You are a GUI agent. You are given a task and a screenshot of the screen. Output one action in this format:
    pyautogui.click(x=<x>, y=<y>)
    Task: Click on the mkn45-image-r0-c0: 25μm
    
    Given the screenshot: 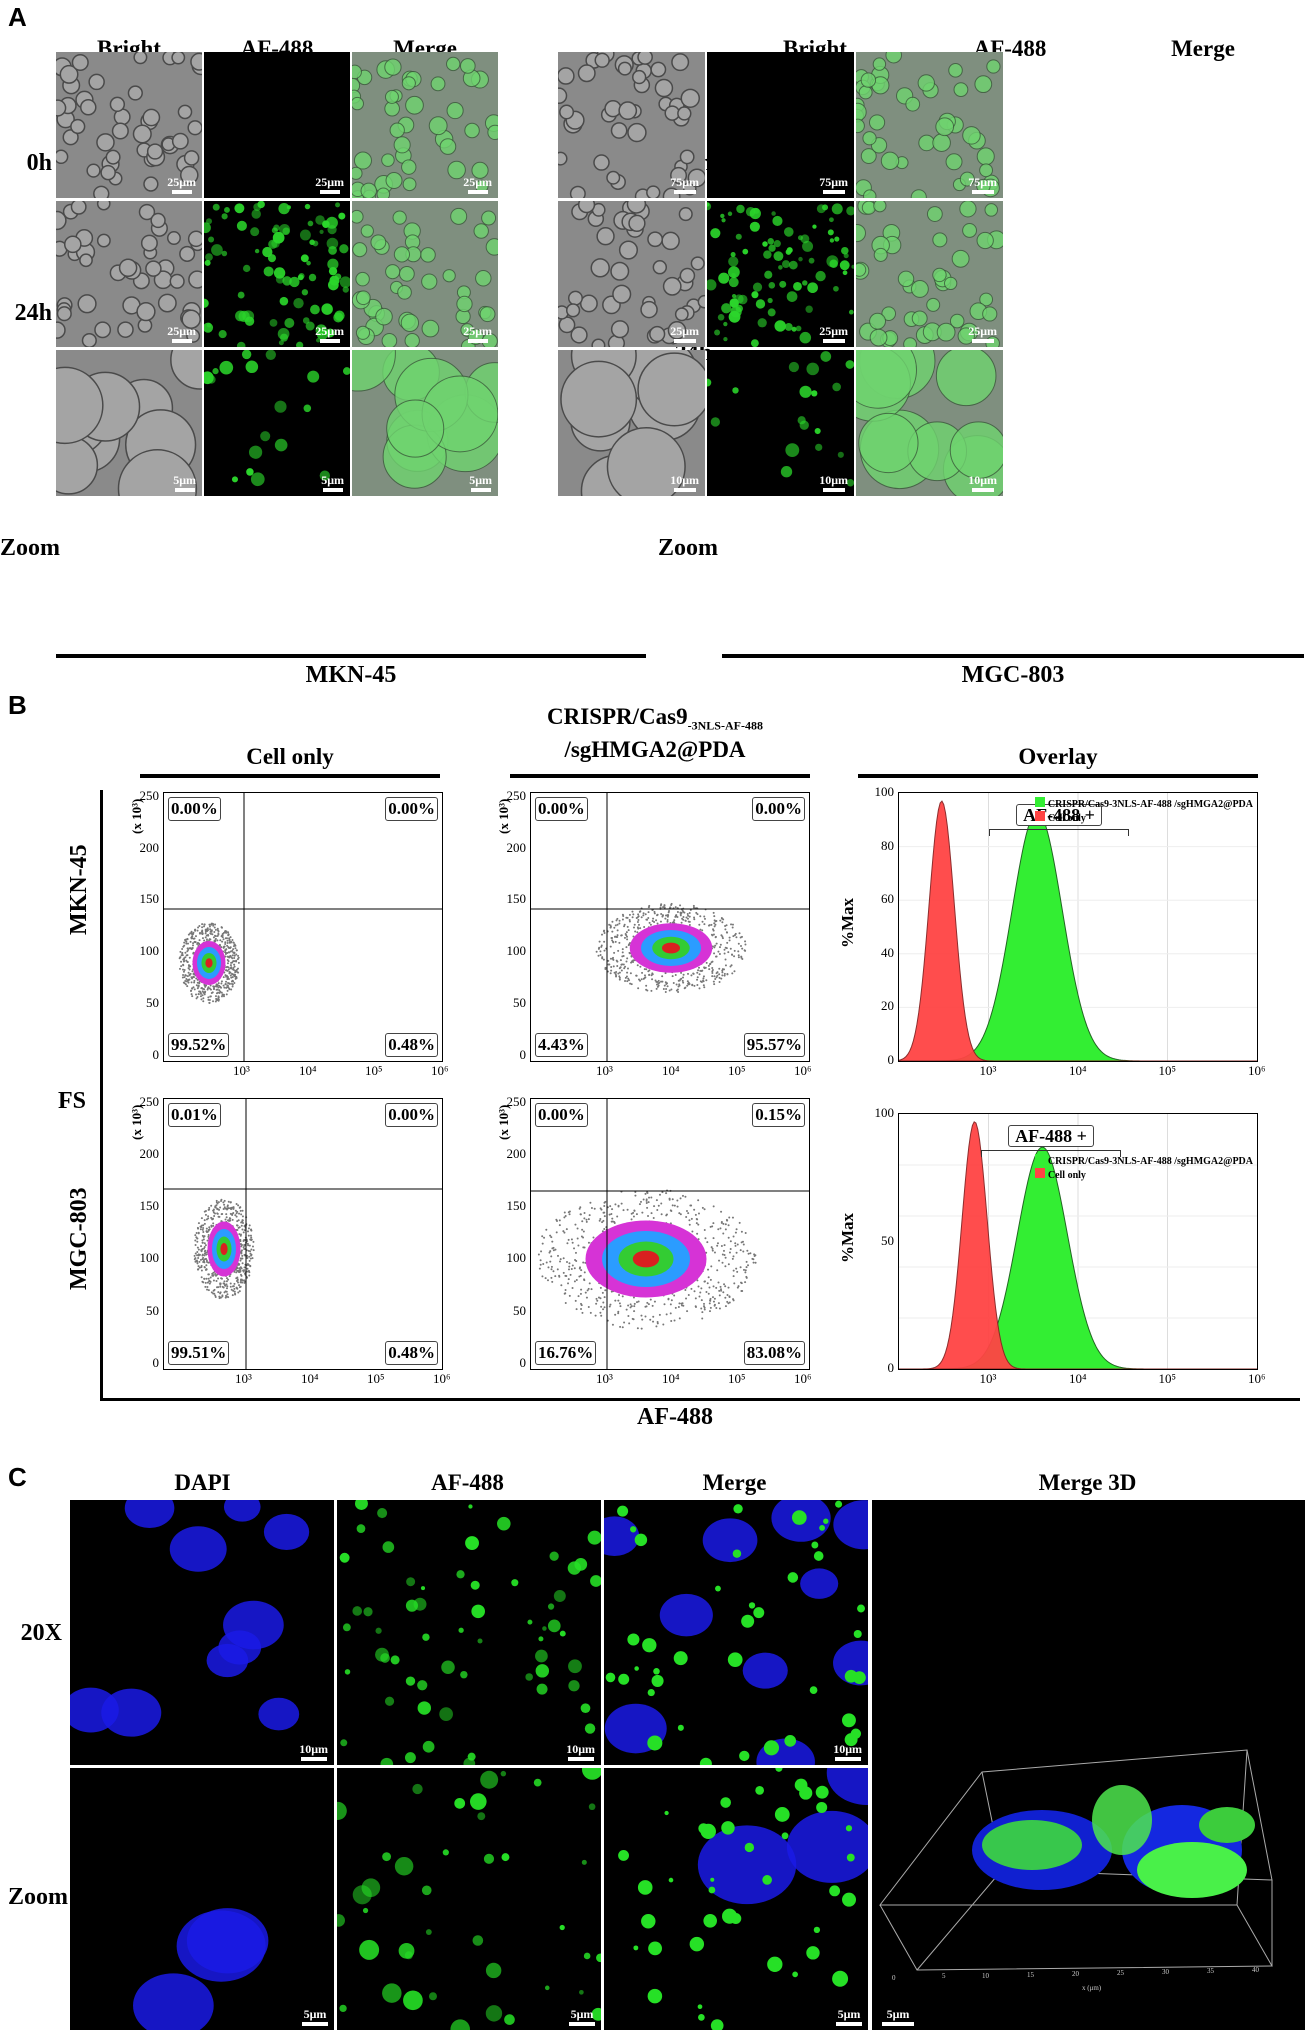 What is the action you would take?
    pyautogui.click(x=129, y=125)
    